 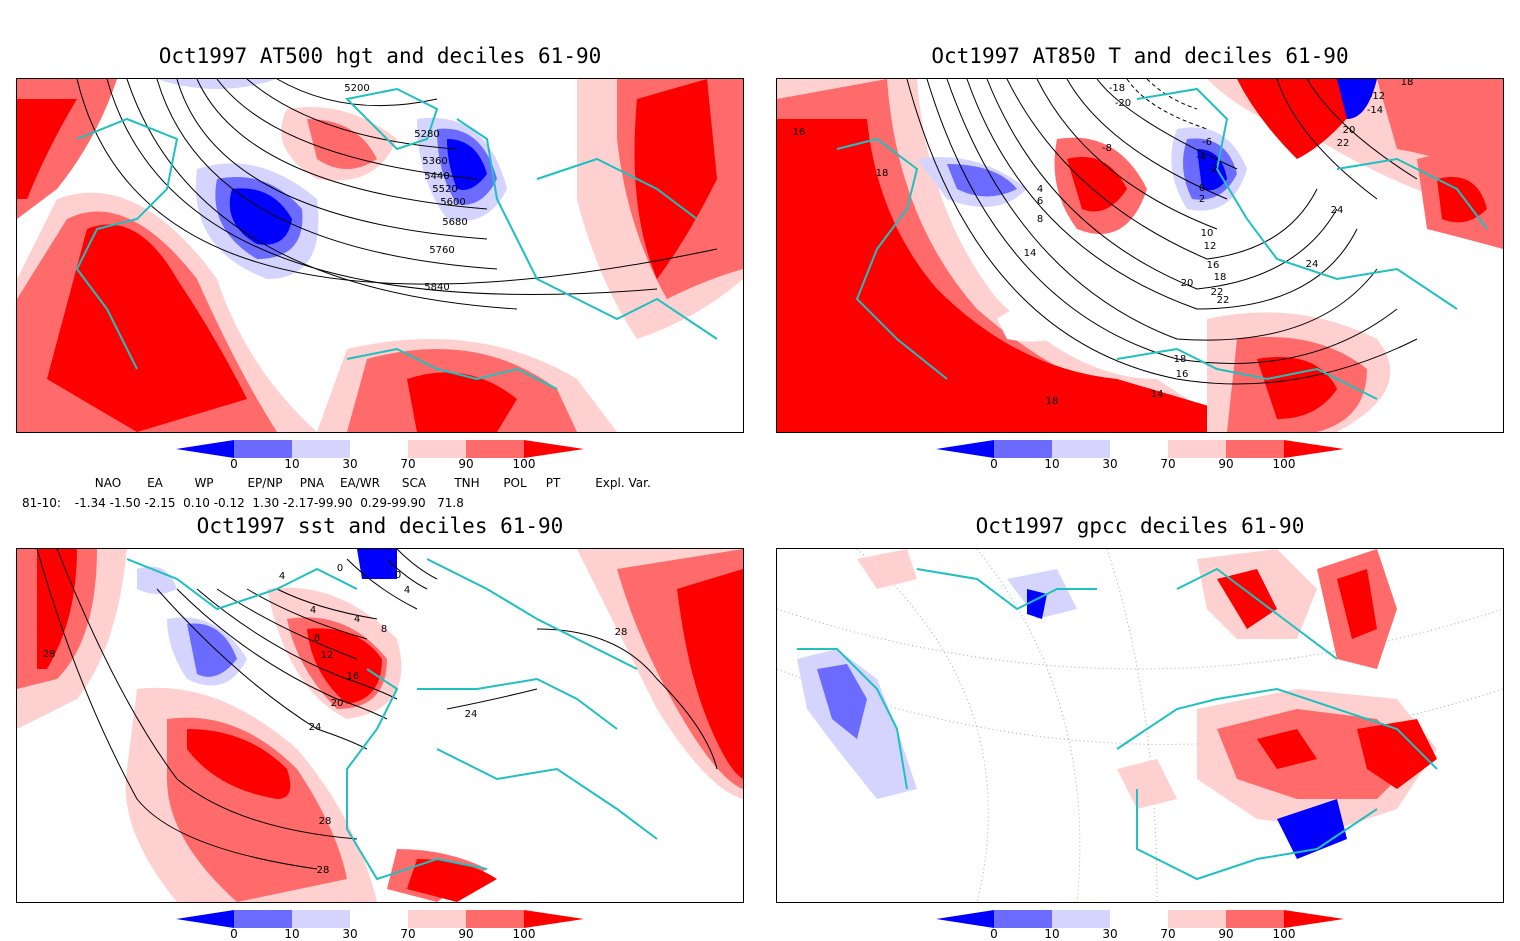 I want to click on index-name: EA/WR, so click(x=360, y=483).